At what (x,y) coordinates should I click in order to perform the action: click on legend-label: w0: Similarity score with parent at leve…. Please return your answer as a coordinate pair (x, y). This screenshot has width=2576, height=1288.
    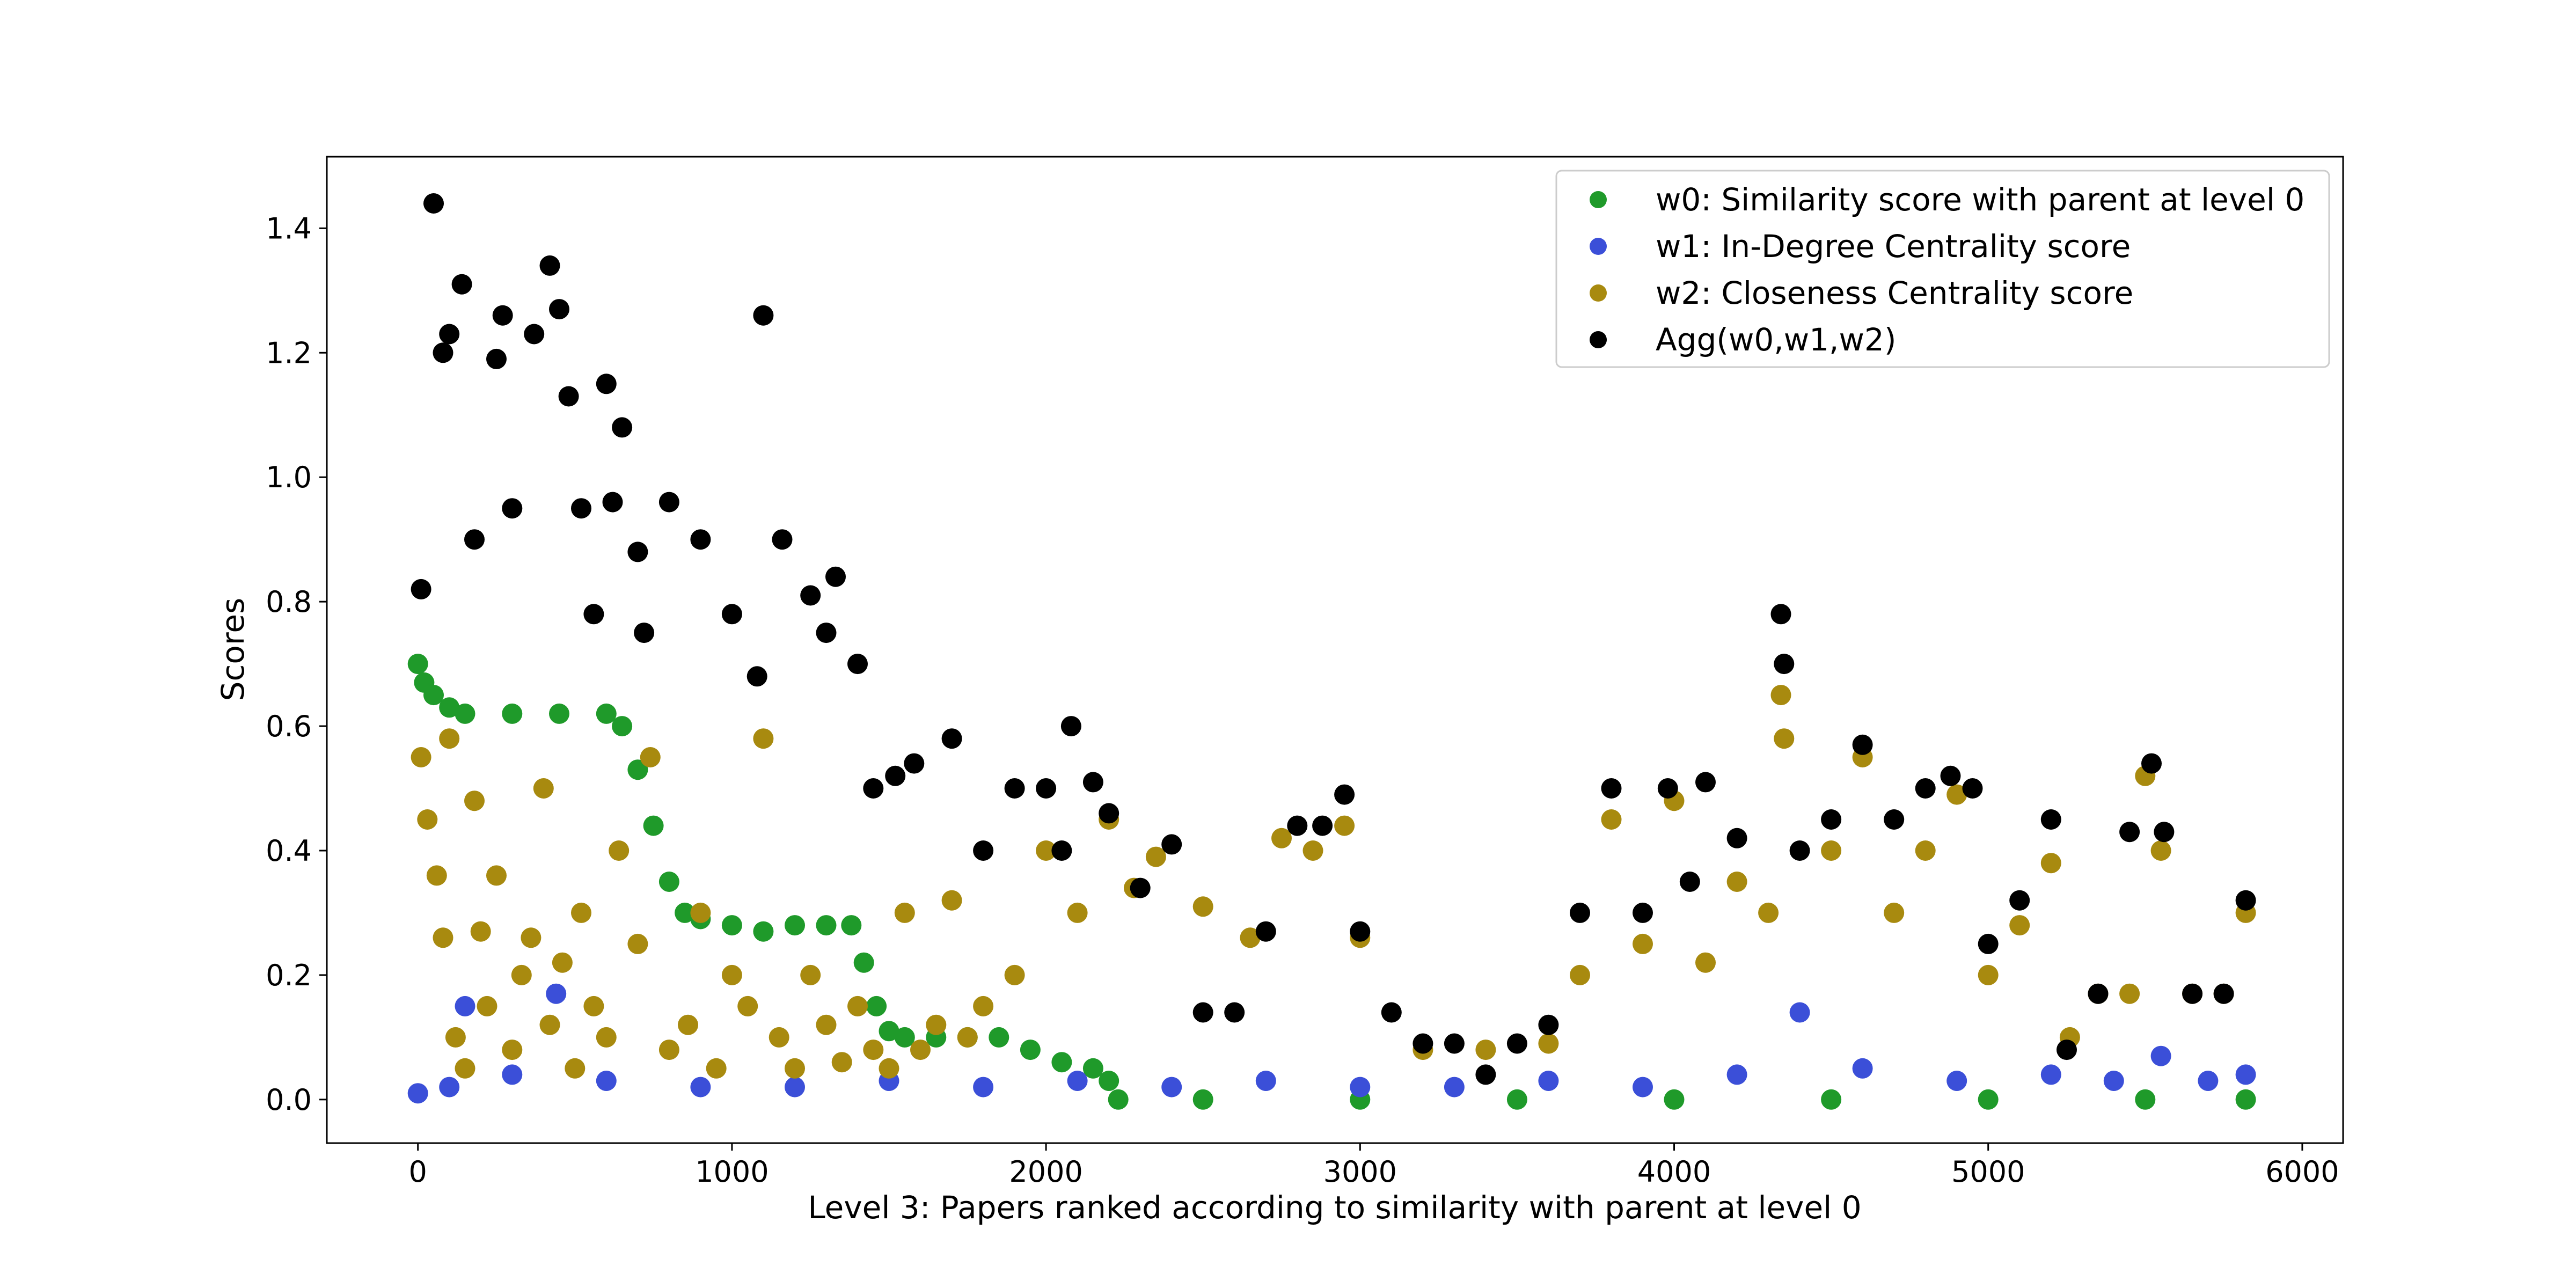
    Looking at the image, I should click on (1980, 199).